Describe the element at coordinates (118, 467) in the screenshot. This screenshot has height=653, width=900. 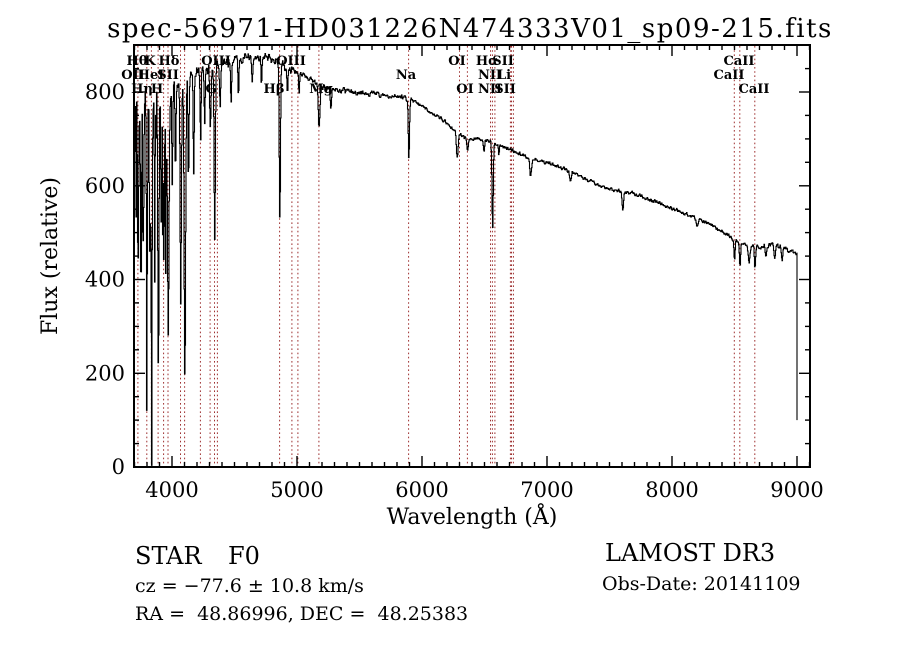
I see `y-tick-label: 0` at that location.